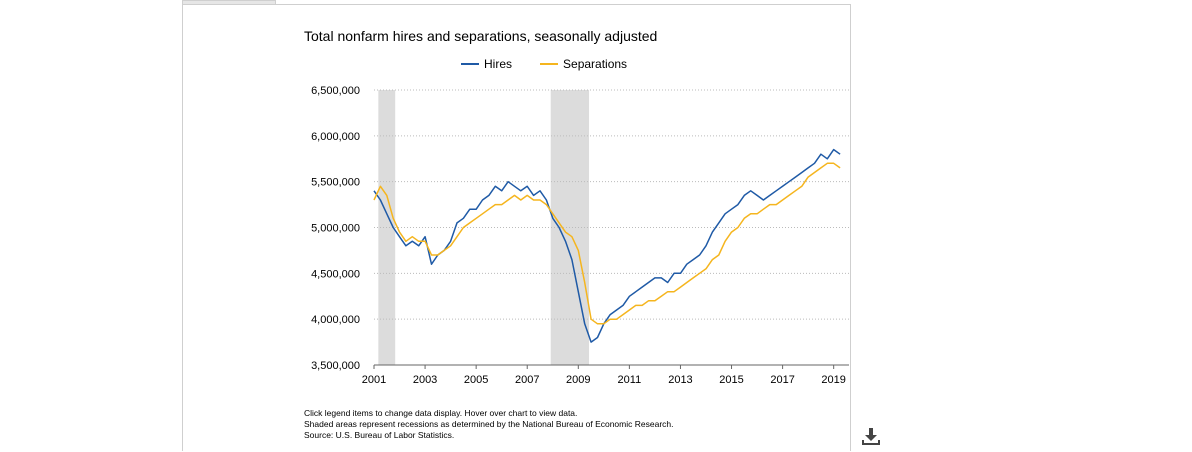  I want to click on x-tick-label-3: 2007, so click(527, 380).